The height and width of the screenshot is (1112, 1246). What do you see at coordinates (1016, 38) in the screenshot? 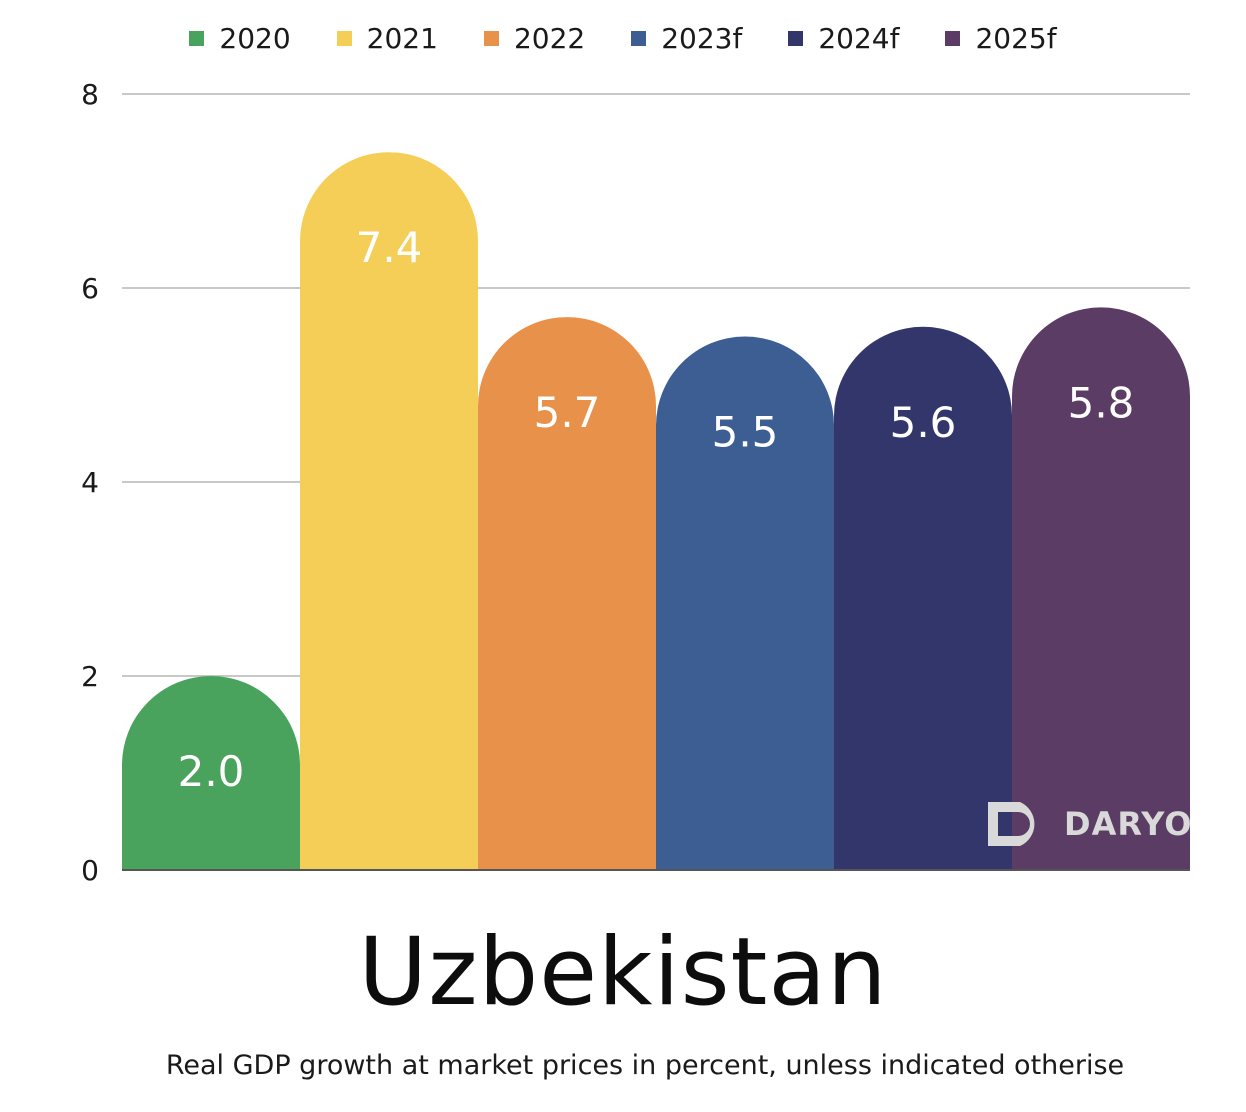
I see `legend-label: 2025f` at bounding box center [1016, 38].